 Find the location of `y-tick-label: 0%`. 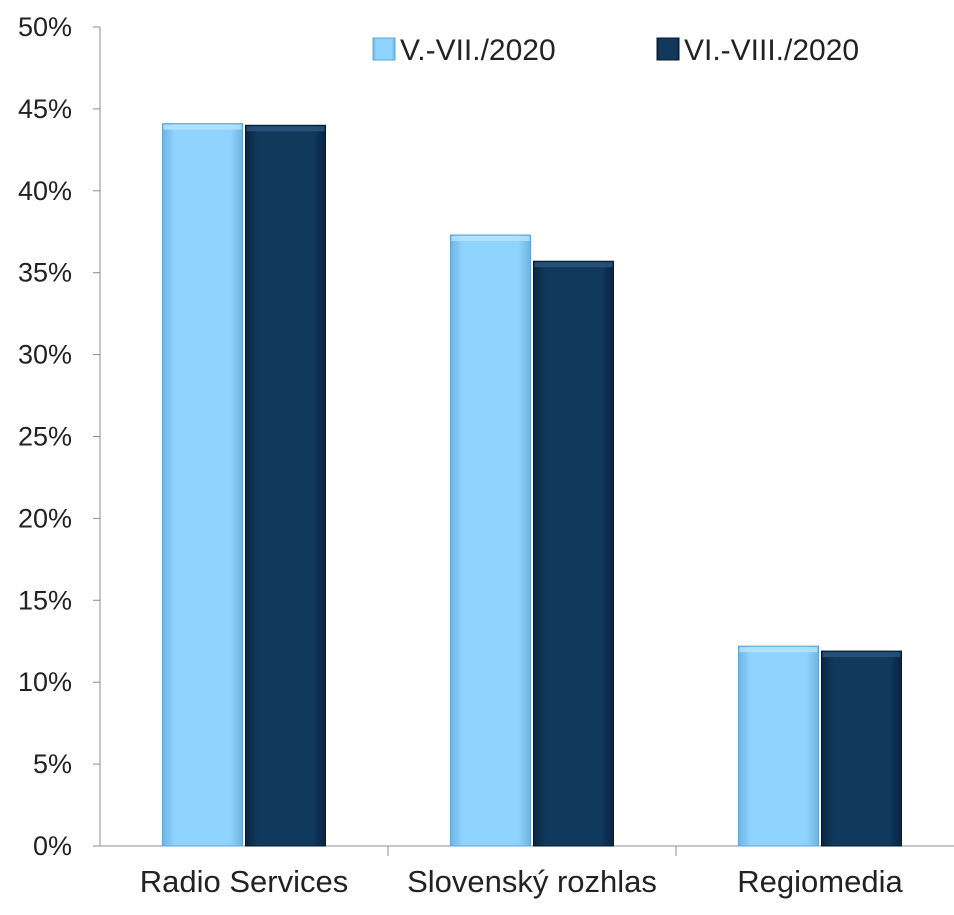

y-tick-label: 0% is located at coordinates (52, 846).